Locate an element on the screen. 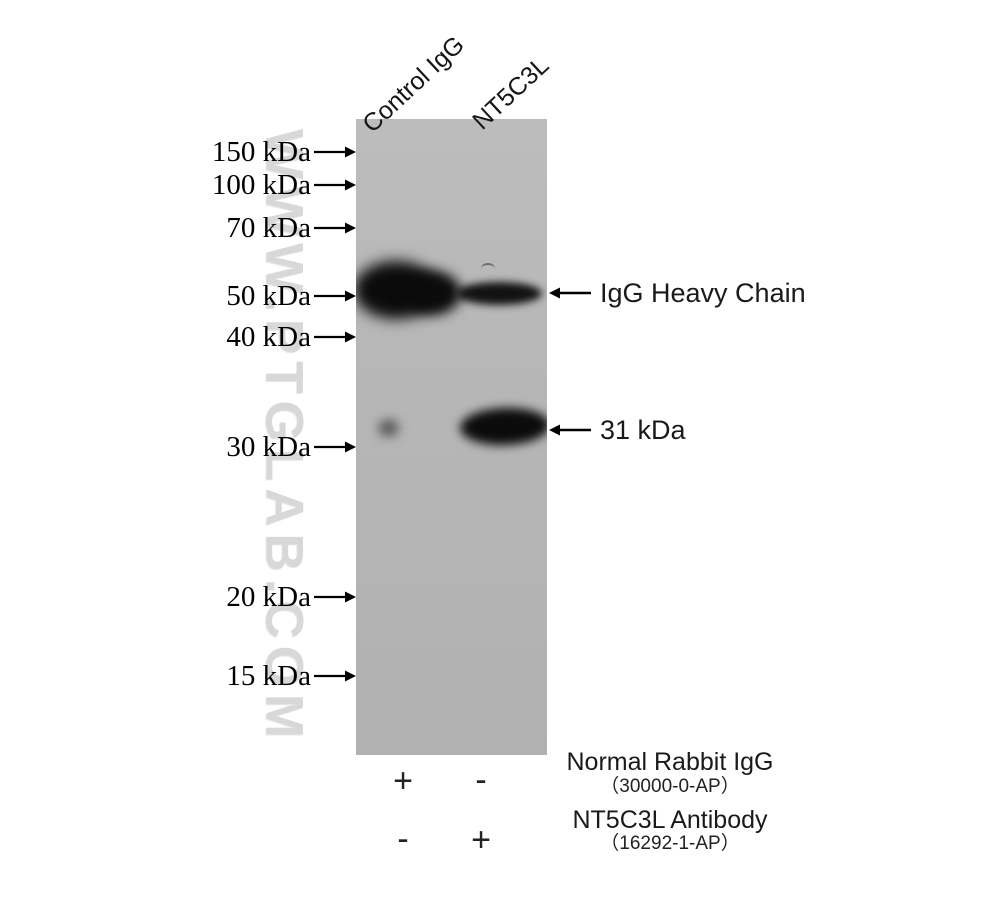  treatment2-lane2-plus: + is located at coordinates (481, 840).